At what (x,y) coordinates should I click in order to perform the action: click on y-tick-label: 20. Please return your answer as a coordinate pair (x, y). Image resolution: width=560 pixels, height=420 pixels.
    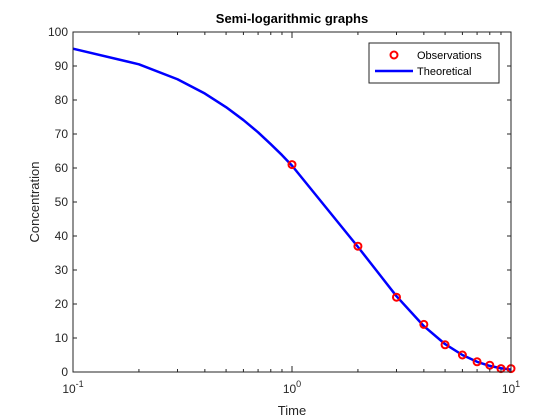
    Looking at the image, I should click on (62, 304).